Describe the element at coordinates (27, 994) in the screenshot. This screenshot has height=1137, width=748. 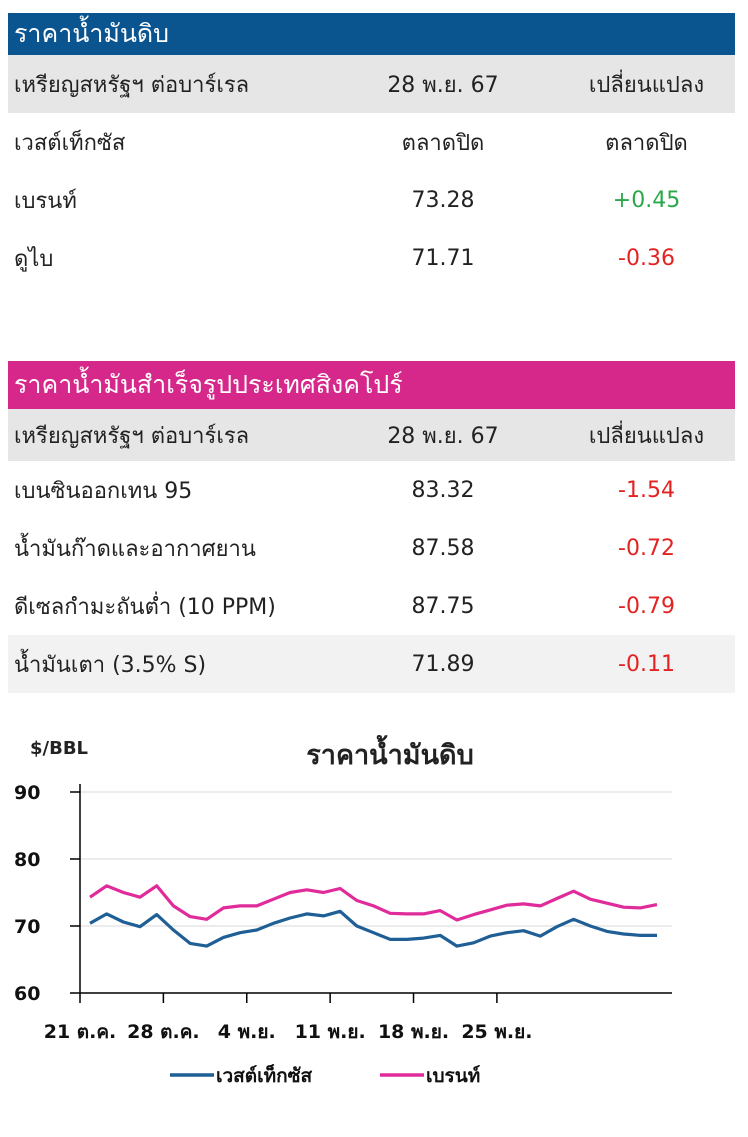
I see `y-tick-label: 60` at that location.